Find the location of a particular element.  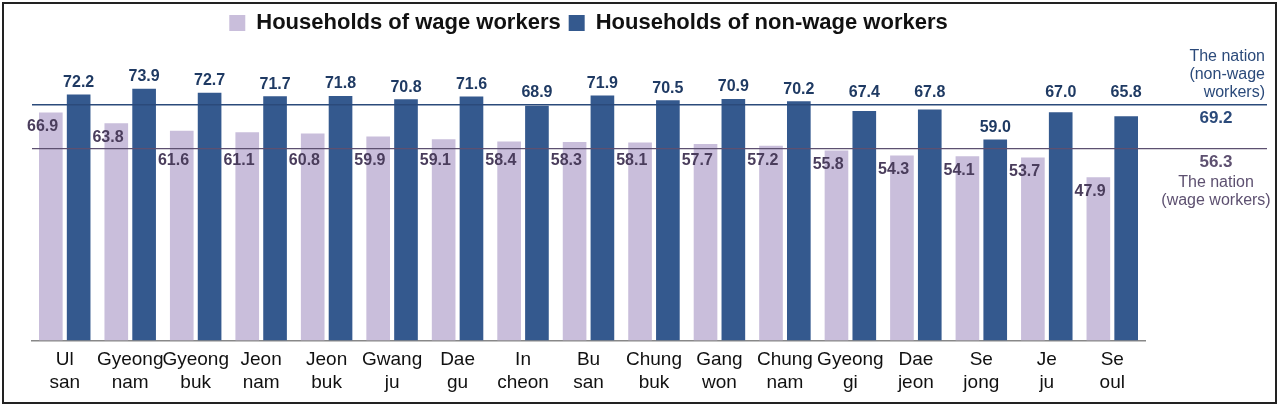

data-label: 58.1 is located at coordinates (632, 160).